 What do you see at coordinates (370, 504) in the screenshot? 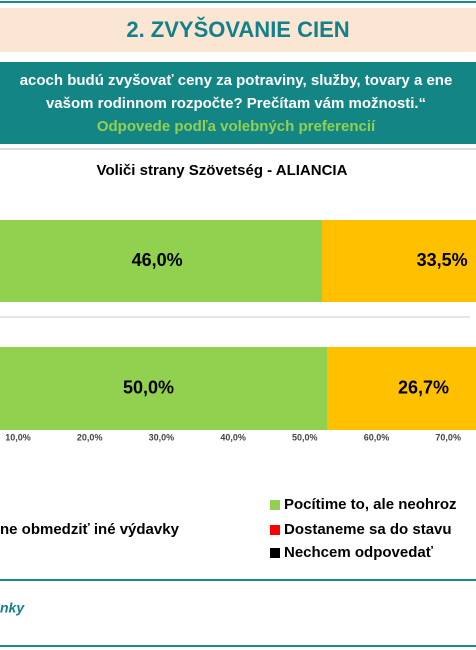
I see `legend-label: Pocítime to, ale neohroz` at bounding box center [370, 504].